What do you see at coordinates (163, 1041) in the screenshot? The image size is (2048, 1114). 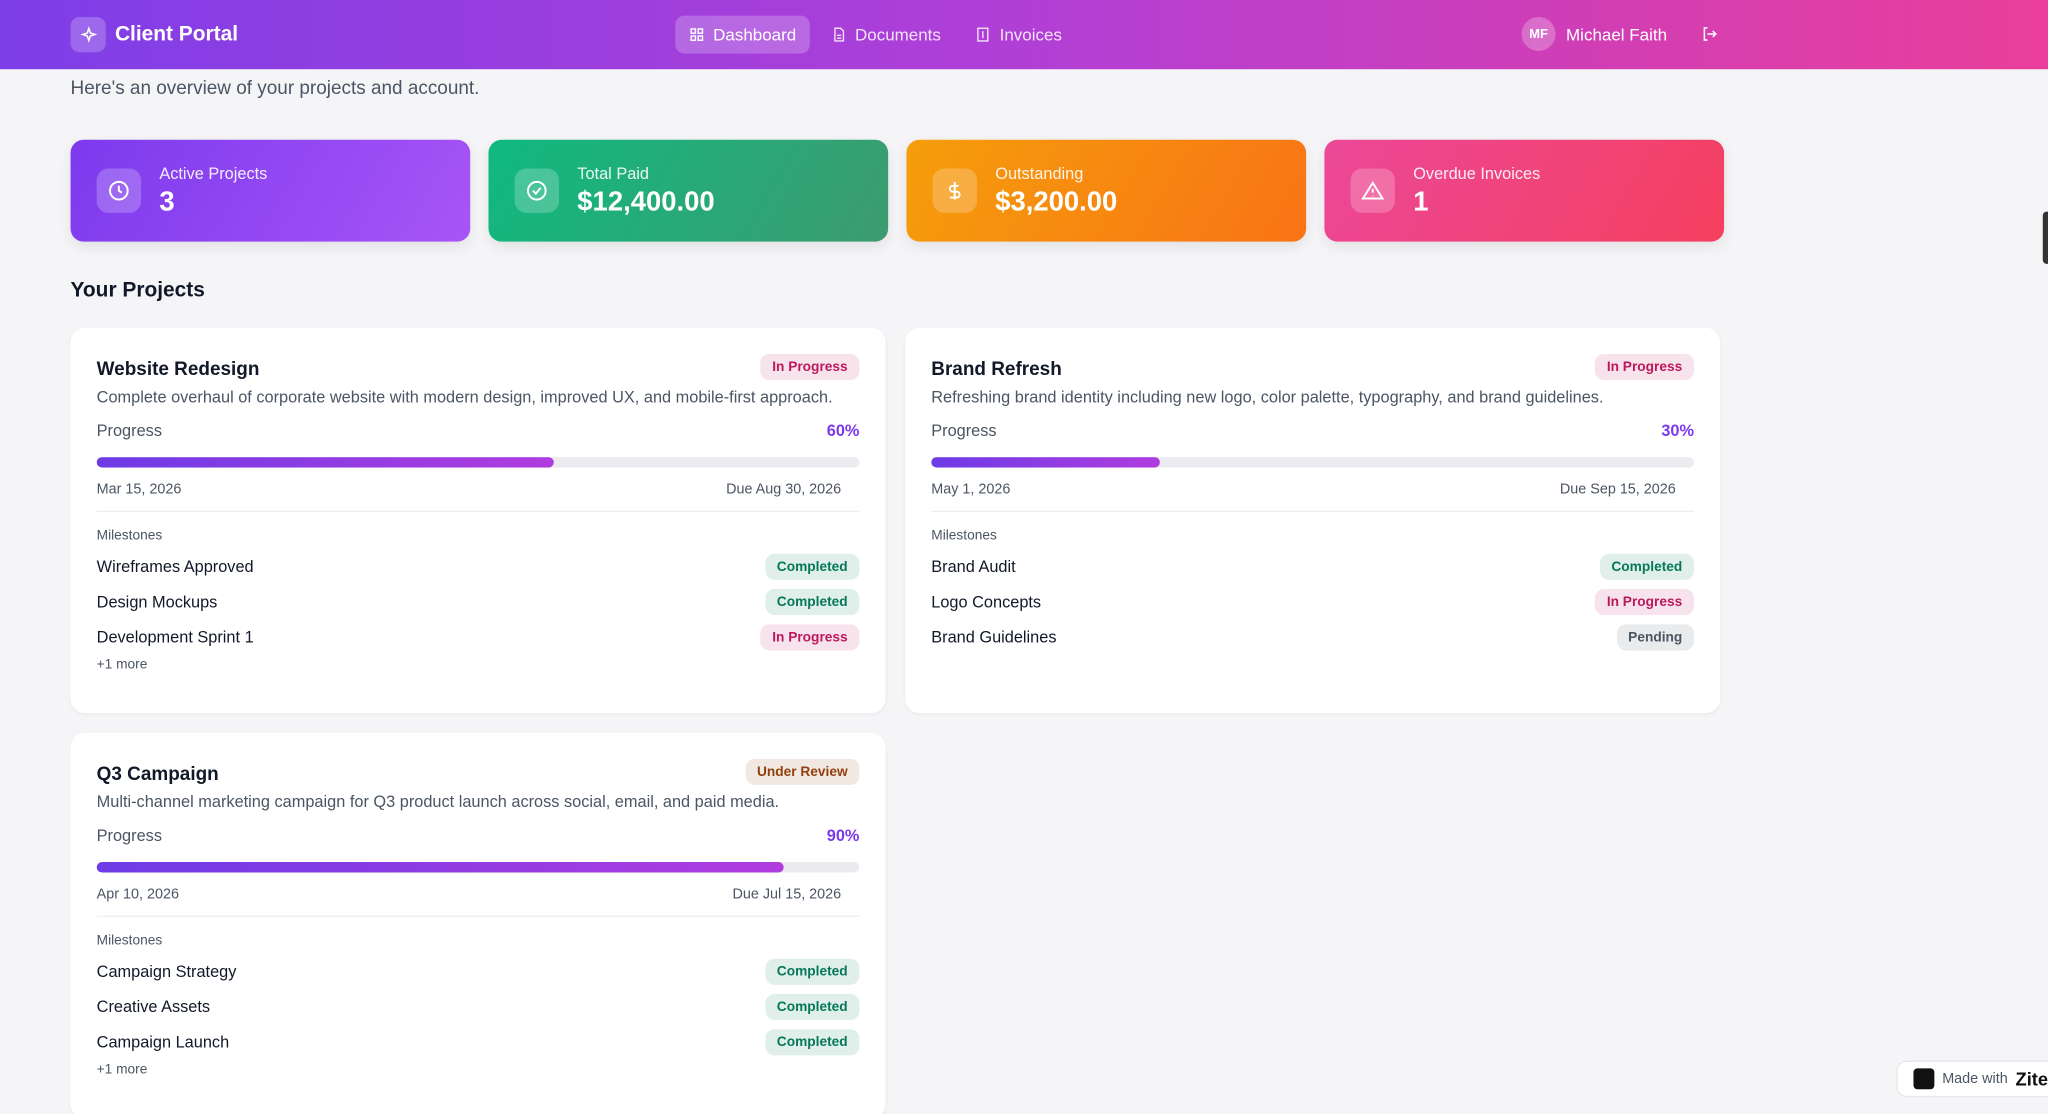 I see `milestone-name: Campaign Launch` at bounding box center [163, 1041].